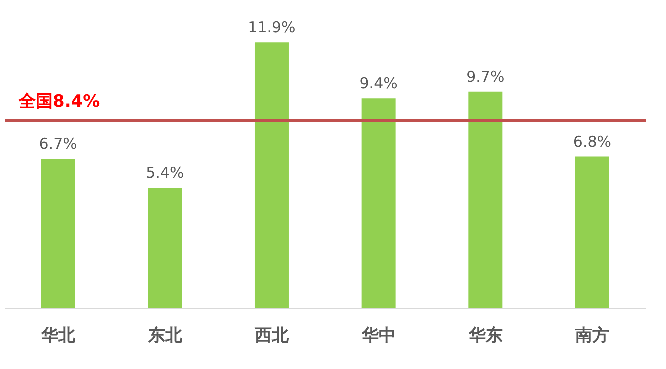  What do you see at coordinates (485, 77) in the screenshot?
I see `data-label: 9.7%` at bounding box center [485, 77].